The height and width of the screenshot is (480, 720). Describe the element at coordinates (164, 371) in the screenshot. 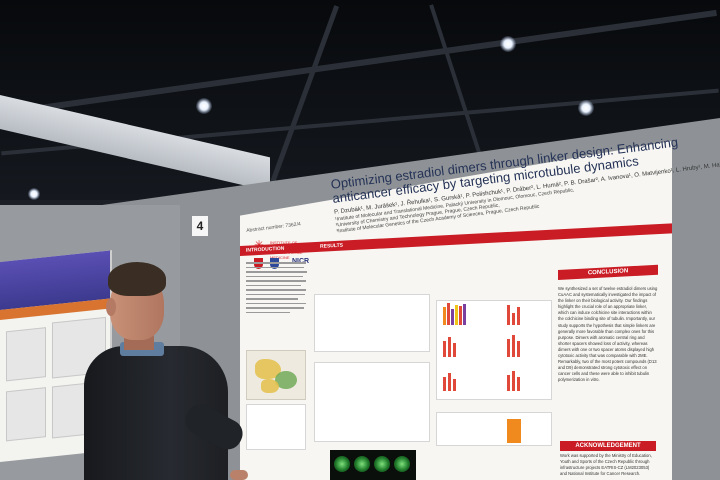

I see `person-viewing-poster` at that location.